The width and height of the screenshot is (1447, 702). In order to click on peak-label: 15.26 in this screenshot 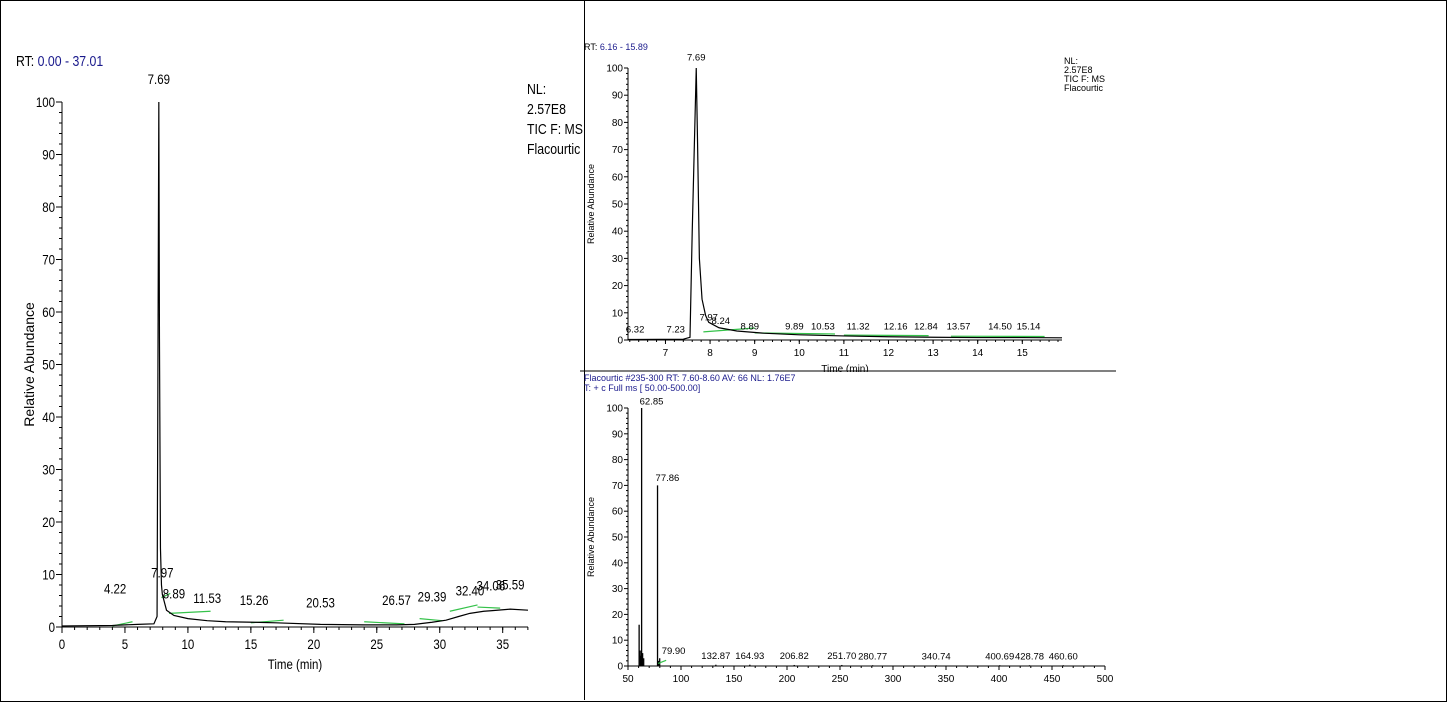, I will do `click(254, 600)`.